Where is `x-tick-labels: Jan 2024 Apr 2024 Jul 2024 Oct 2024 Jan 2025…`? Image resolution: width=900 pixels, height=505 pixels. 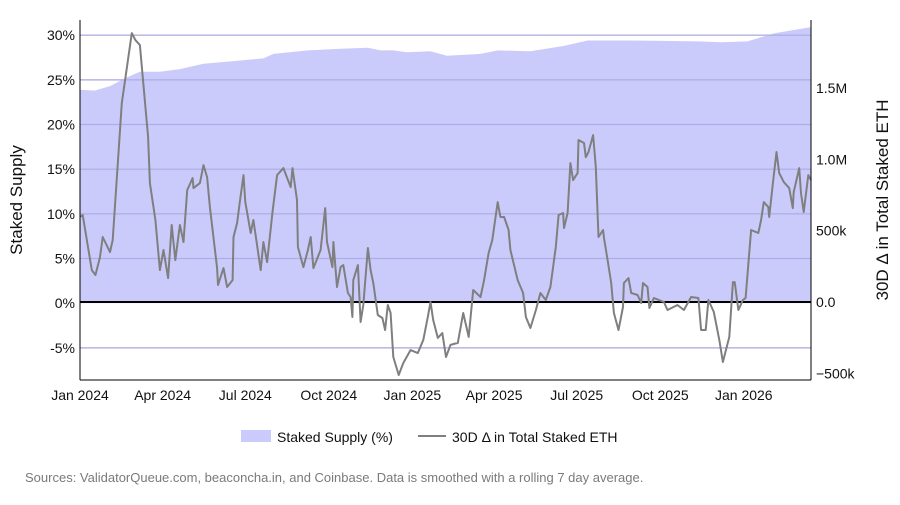 x-tick-labels: Jan 2024 Apr 2024 Jul 2024 Oct 2024 Jan 2025… is located at coordinates (412, 395).